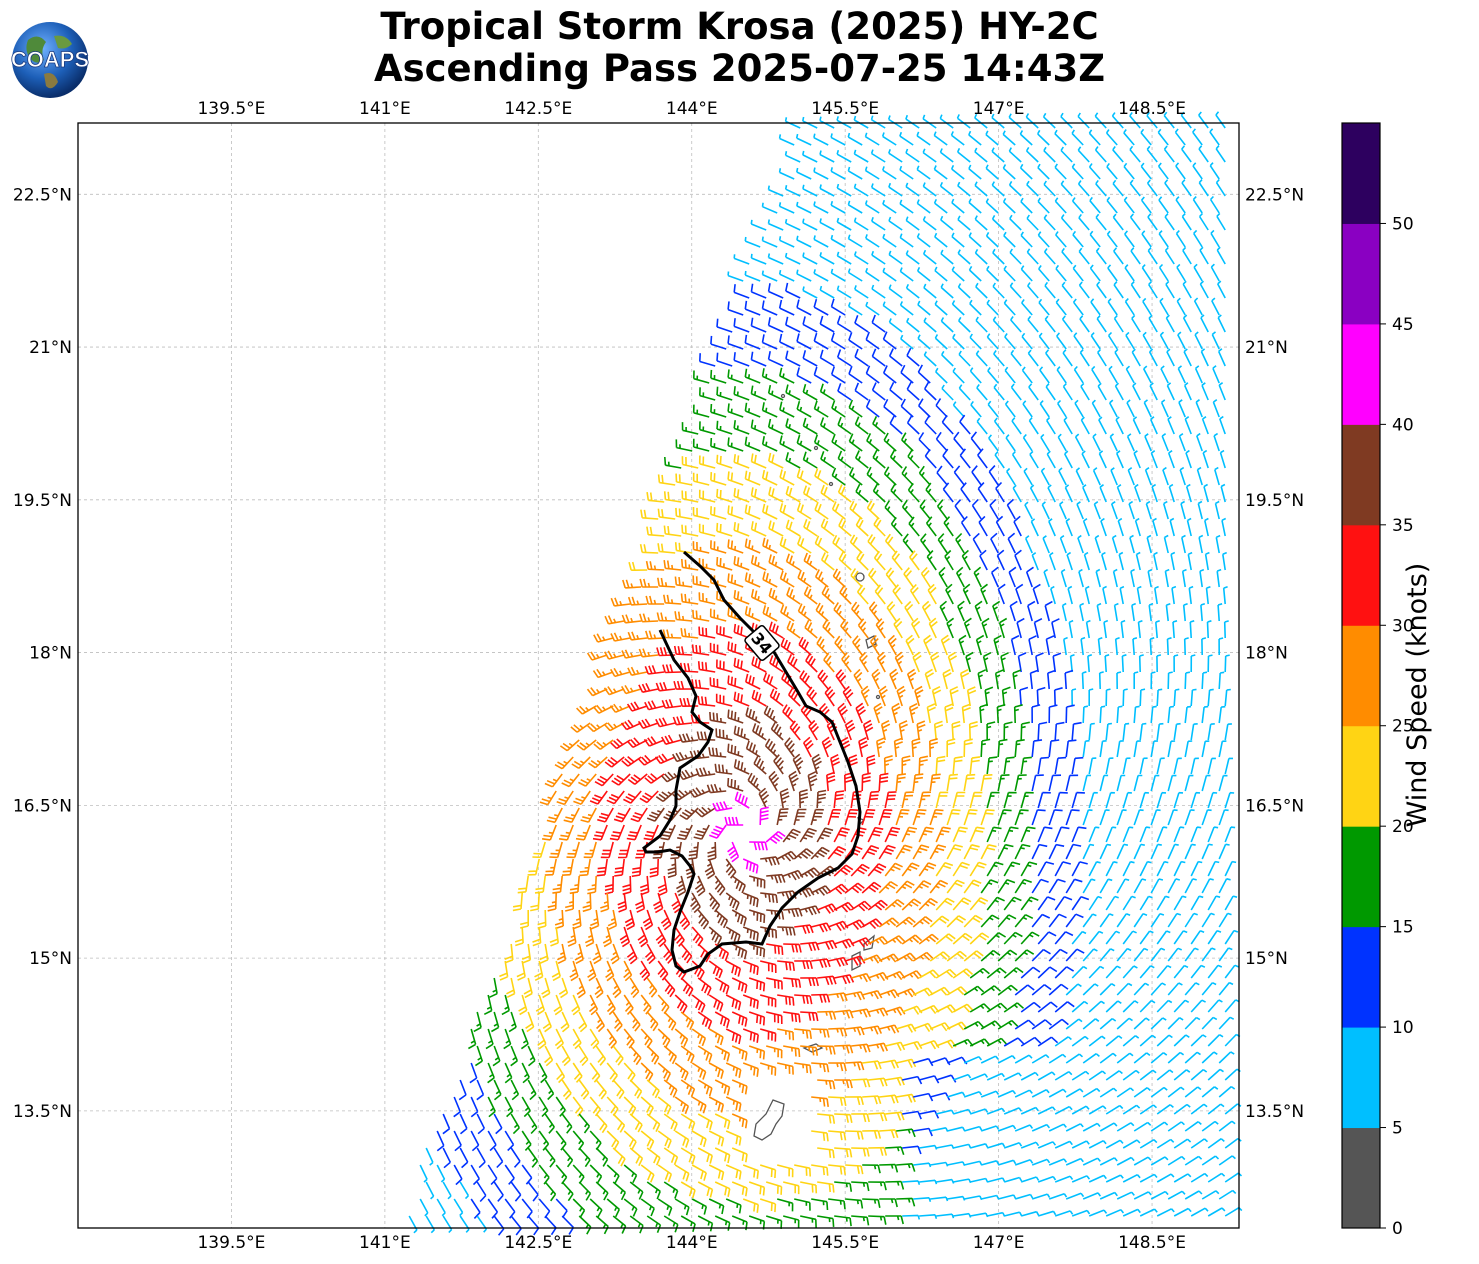 The height and width of the screenshot is (1264, 1479). I want to click on coaps-logo: COAPS, so click(50, 60).